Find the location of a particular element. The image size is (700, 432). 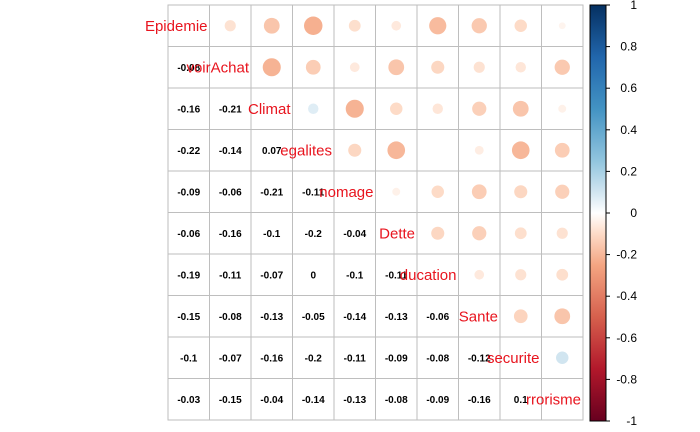

colorbar-tick-label: 0.2 is located at coordinates (628, 171).